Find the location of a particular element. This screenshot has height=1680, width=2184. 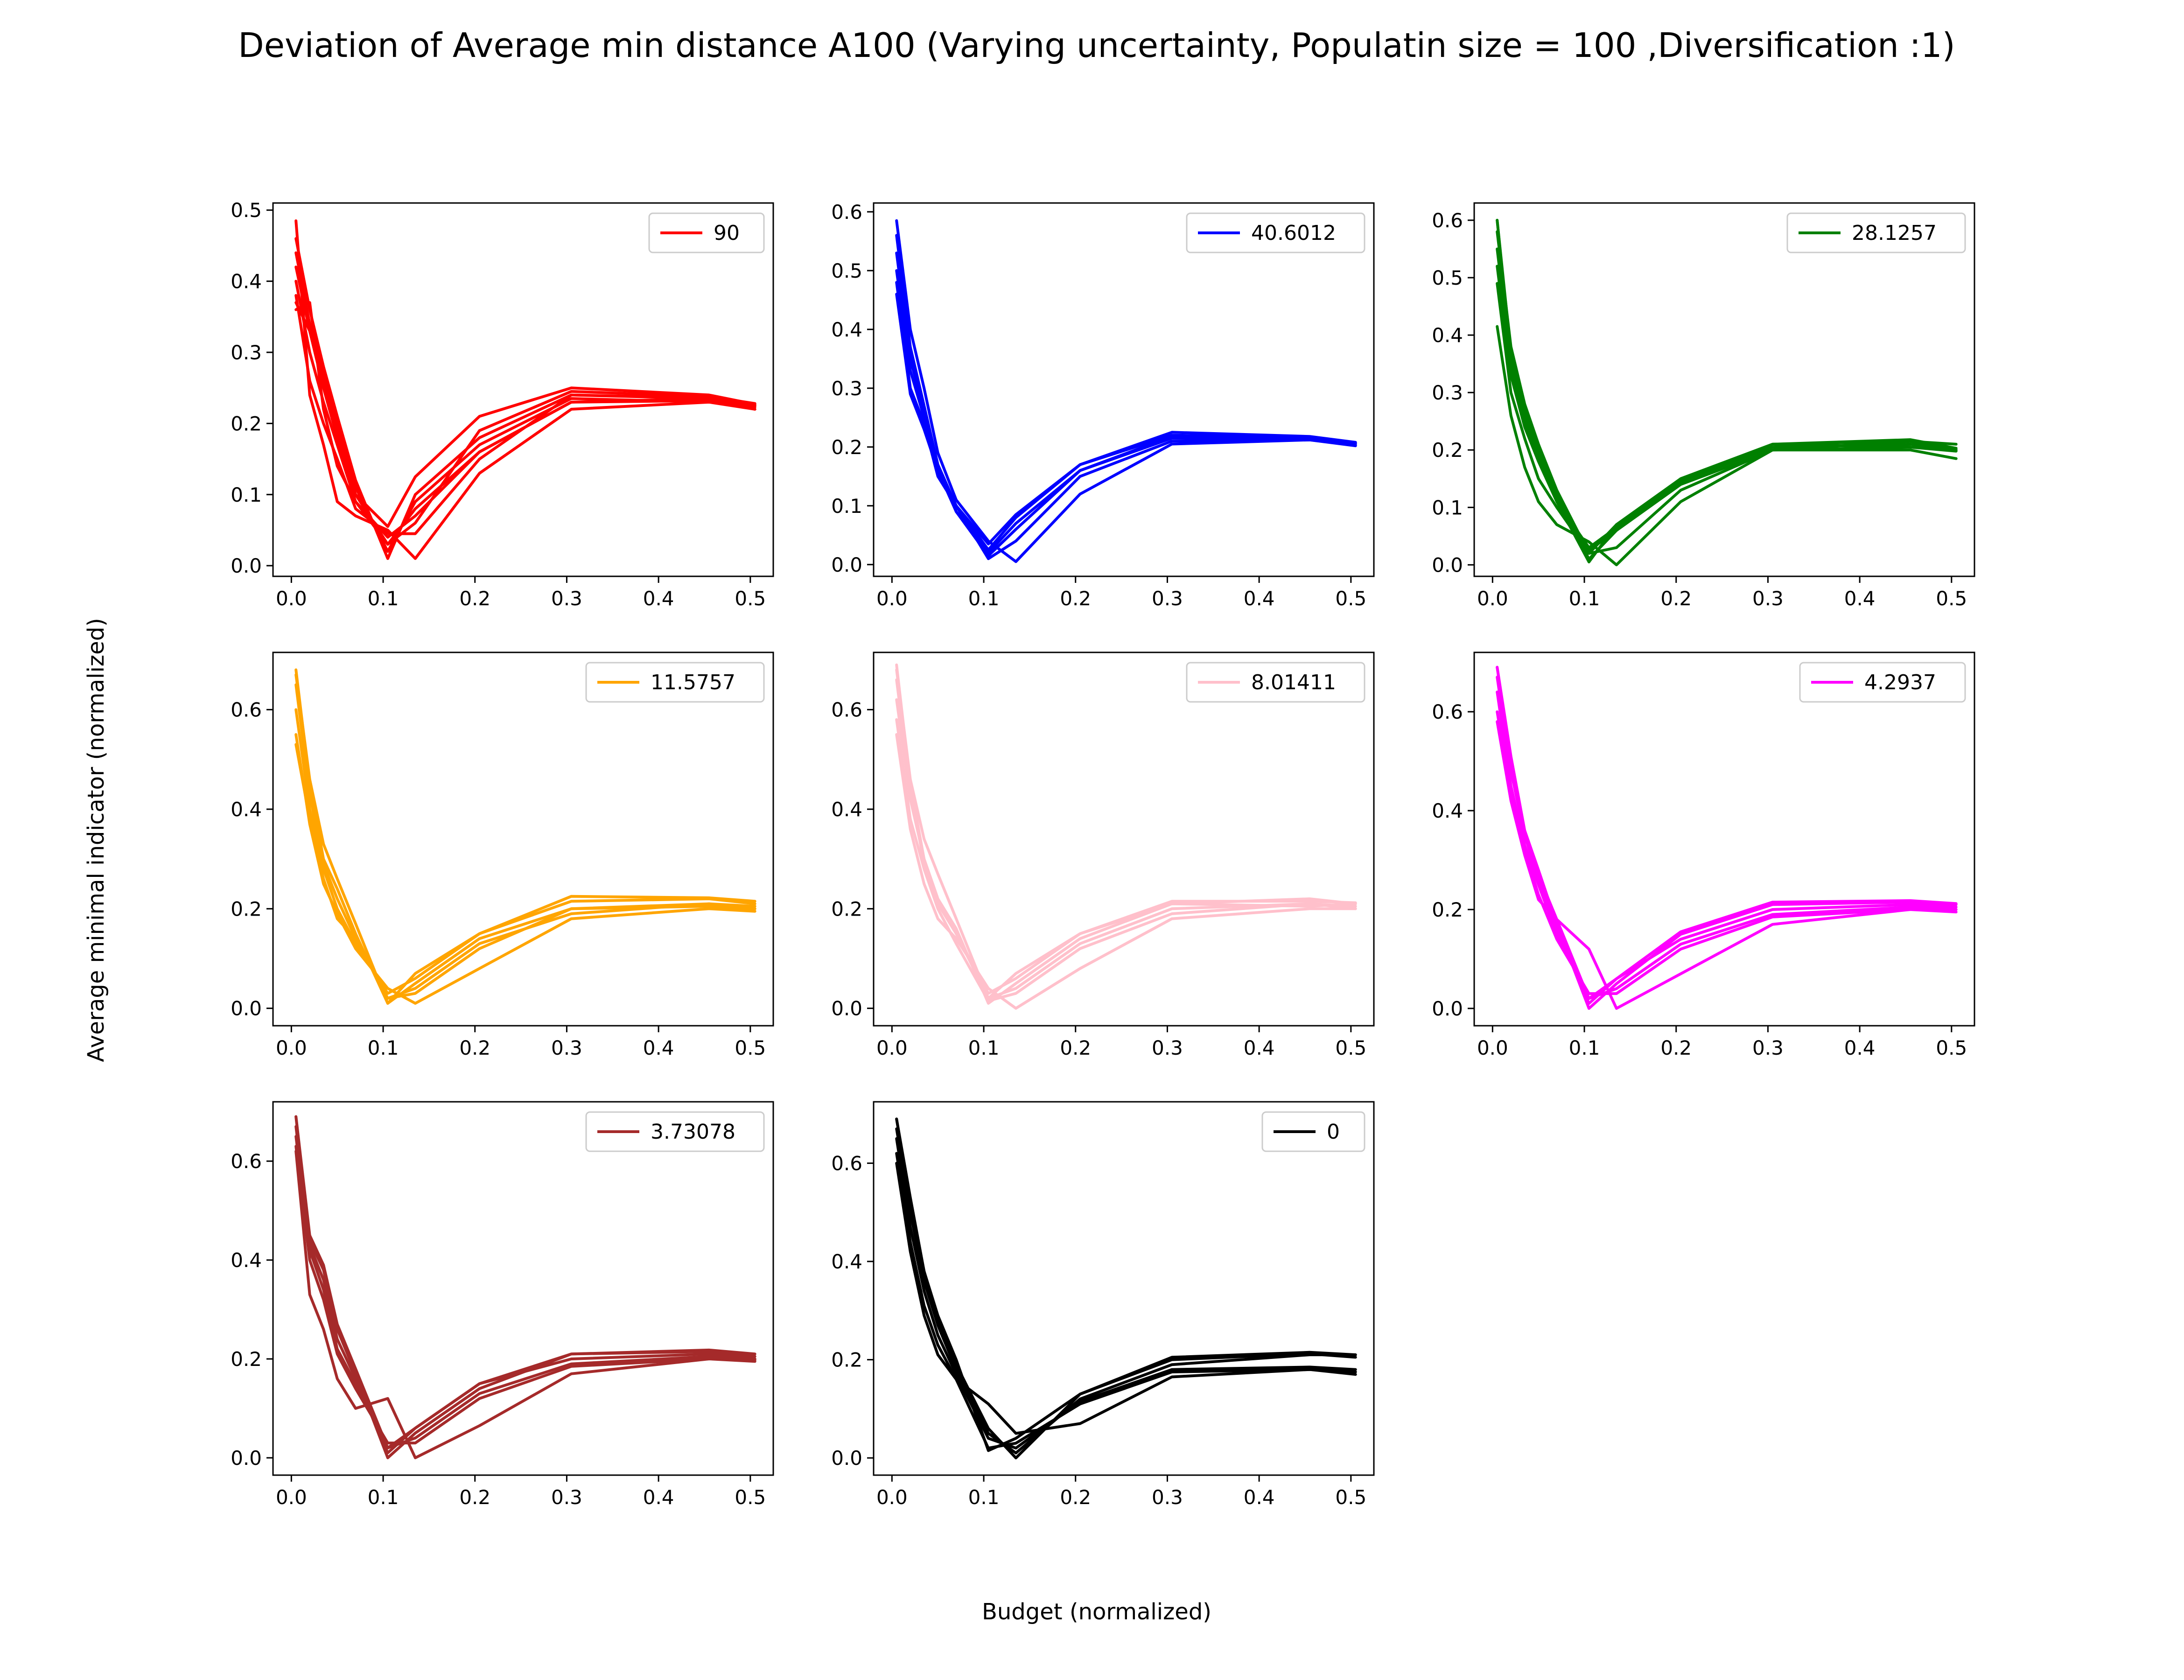

subplot-1: 0.0 0.1 0.2 0.3 0.4 0.5 0.0 0.1 0.2 0.3 0.4 0.5 90 is located at coordinates (502, 404).